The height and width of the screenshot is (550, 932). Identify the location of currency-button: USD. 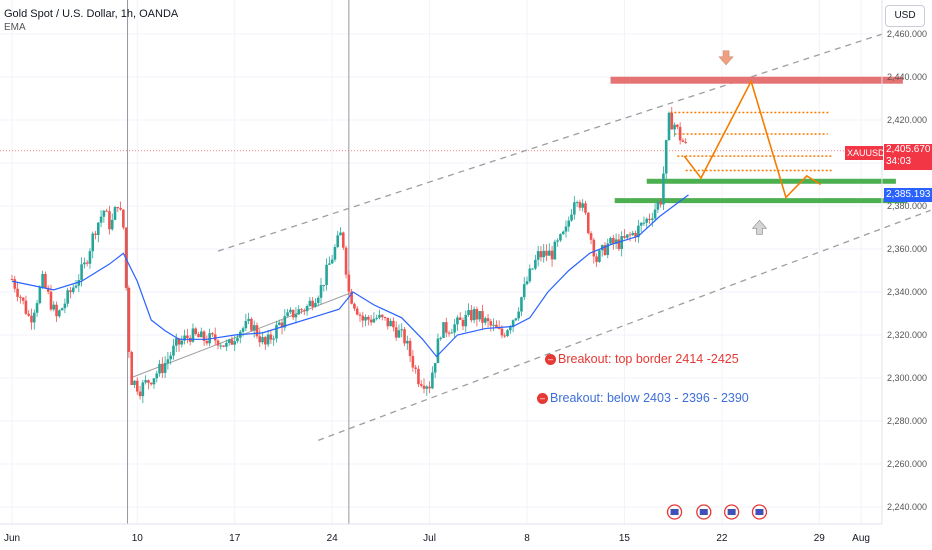
(905, 16).